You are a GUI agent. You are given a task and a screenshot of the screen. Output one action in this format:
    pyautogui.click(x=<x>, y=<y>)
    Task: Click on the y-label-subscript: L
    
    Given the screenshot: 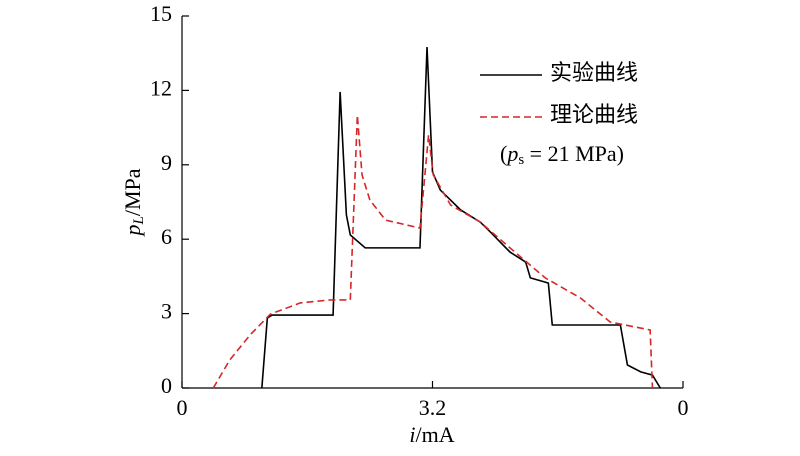 What is the action you would take?
    pyautogui.click(x=139, y=220)
    